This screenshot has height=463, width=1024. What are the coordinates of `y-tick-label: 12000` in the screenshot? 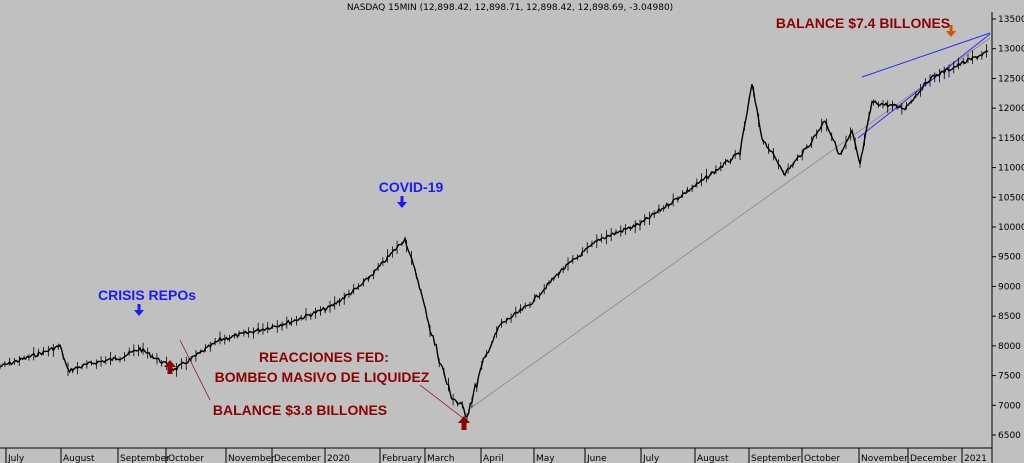 It's located at (1011, 109).